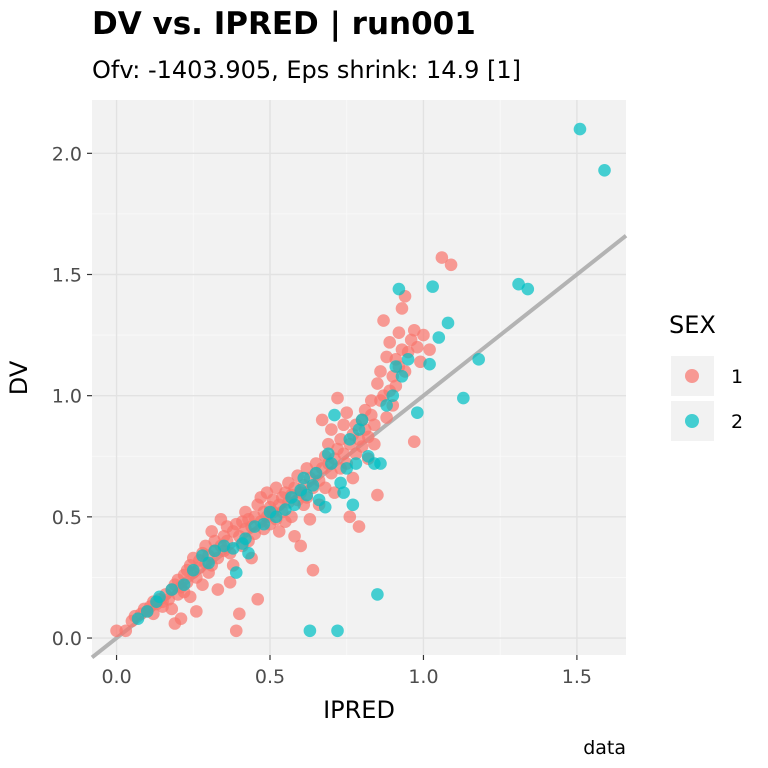 Image resolution: width=768 pixels, height=768 pixels. Describe the element at coordinates (346, 671) in the screenshot. I see `x-axis: 0.0 0.5 1.0 1.5` at that location.